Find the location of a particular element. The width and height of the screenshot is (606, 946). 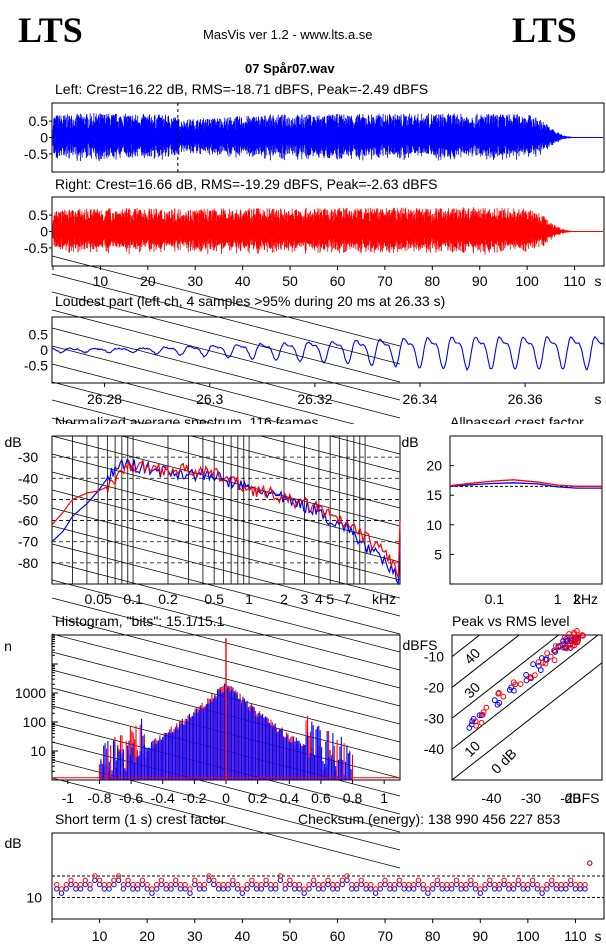

loudest-xunit: s is located at coordinates (598, 399).